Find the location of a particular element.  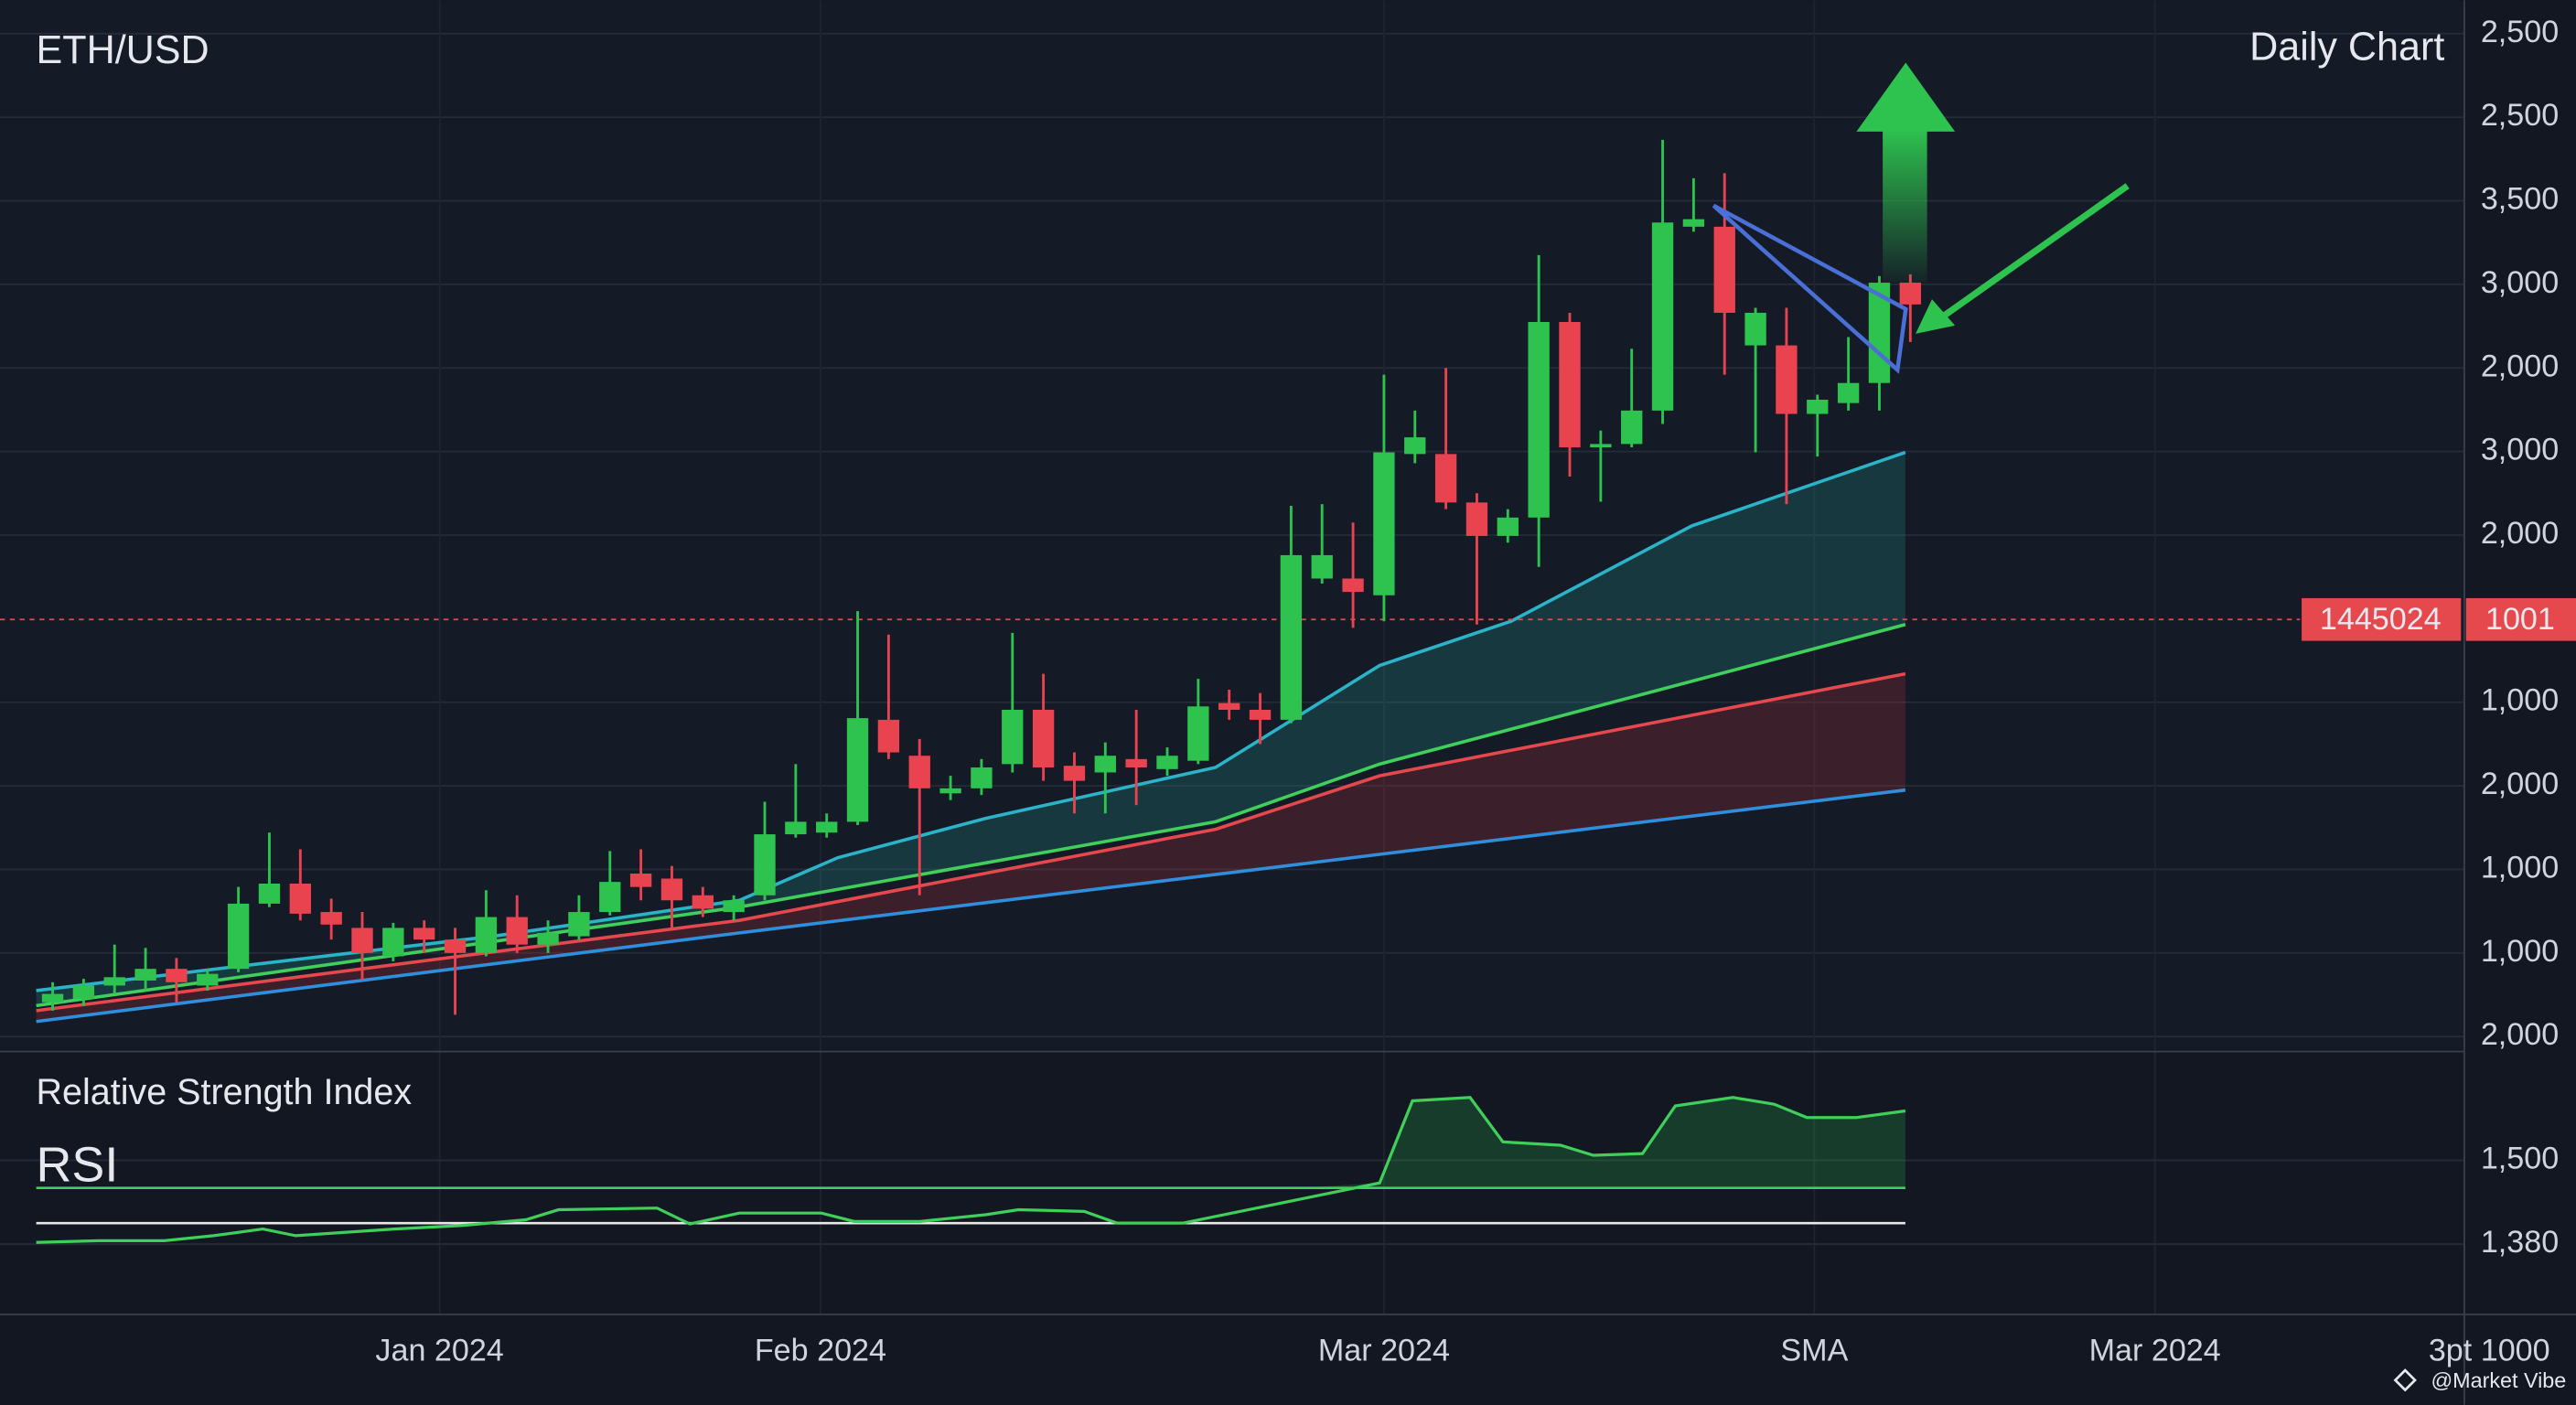

rsi-line is located at coordinates (971, 1170).